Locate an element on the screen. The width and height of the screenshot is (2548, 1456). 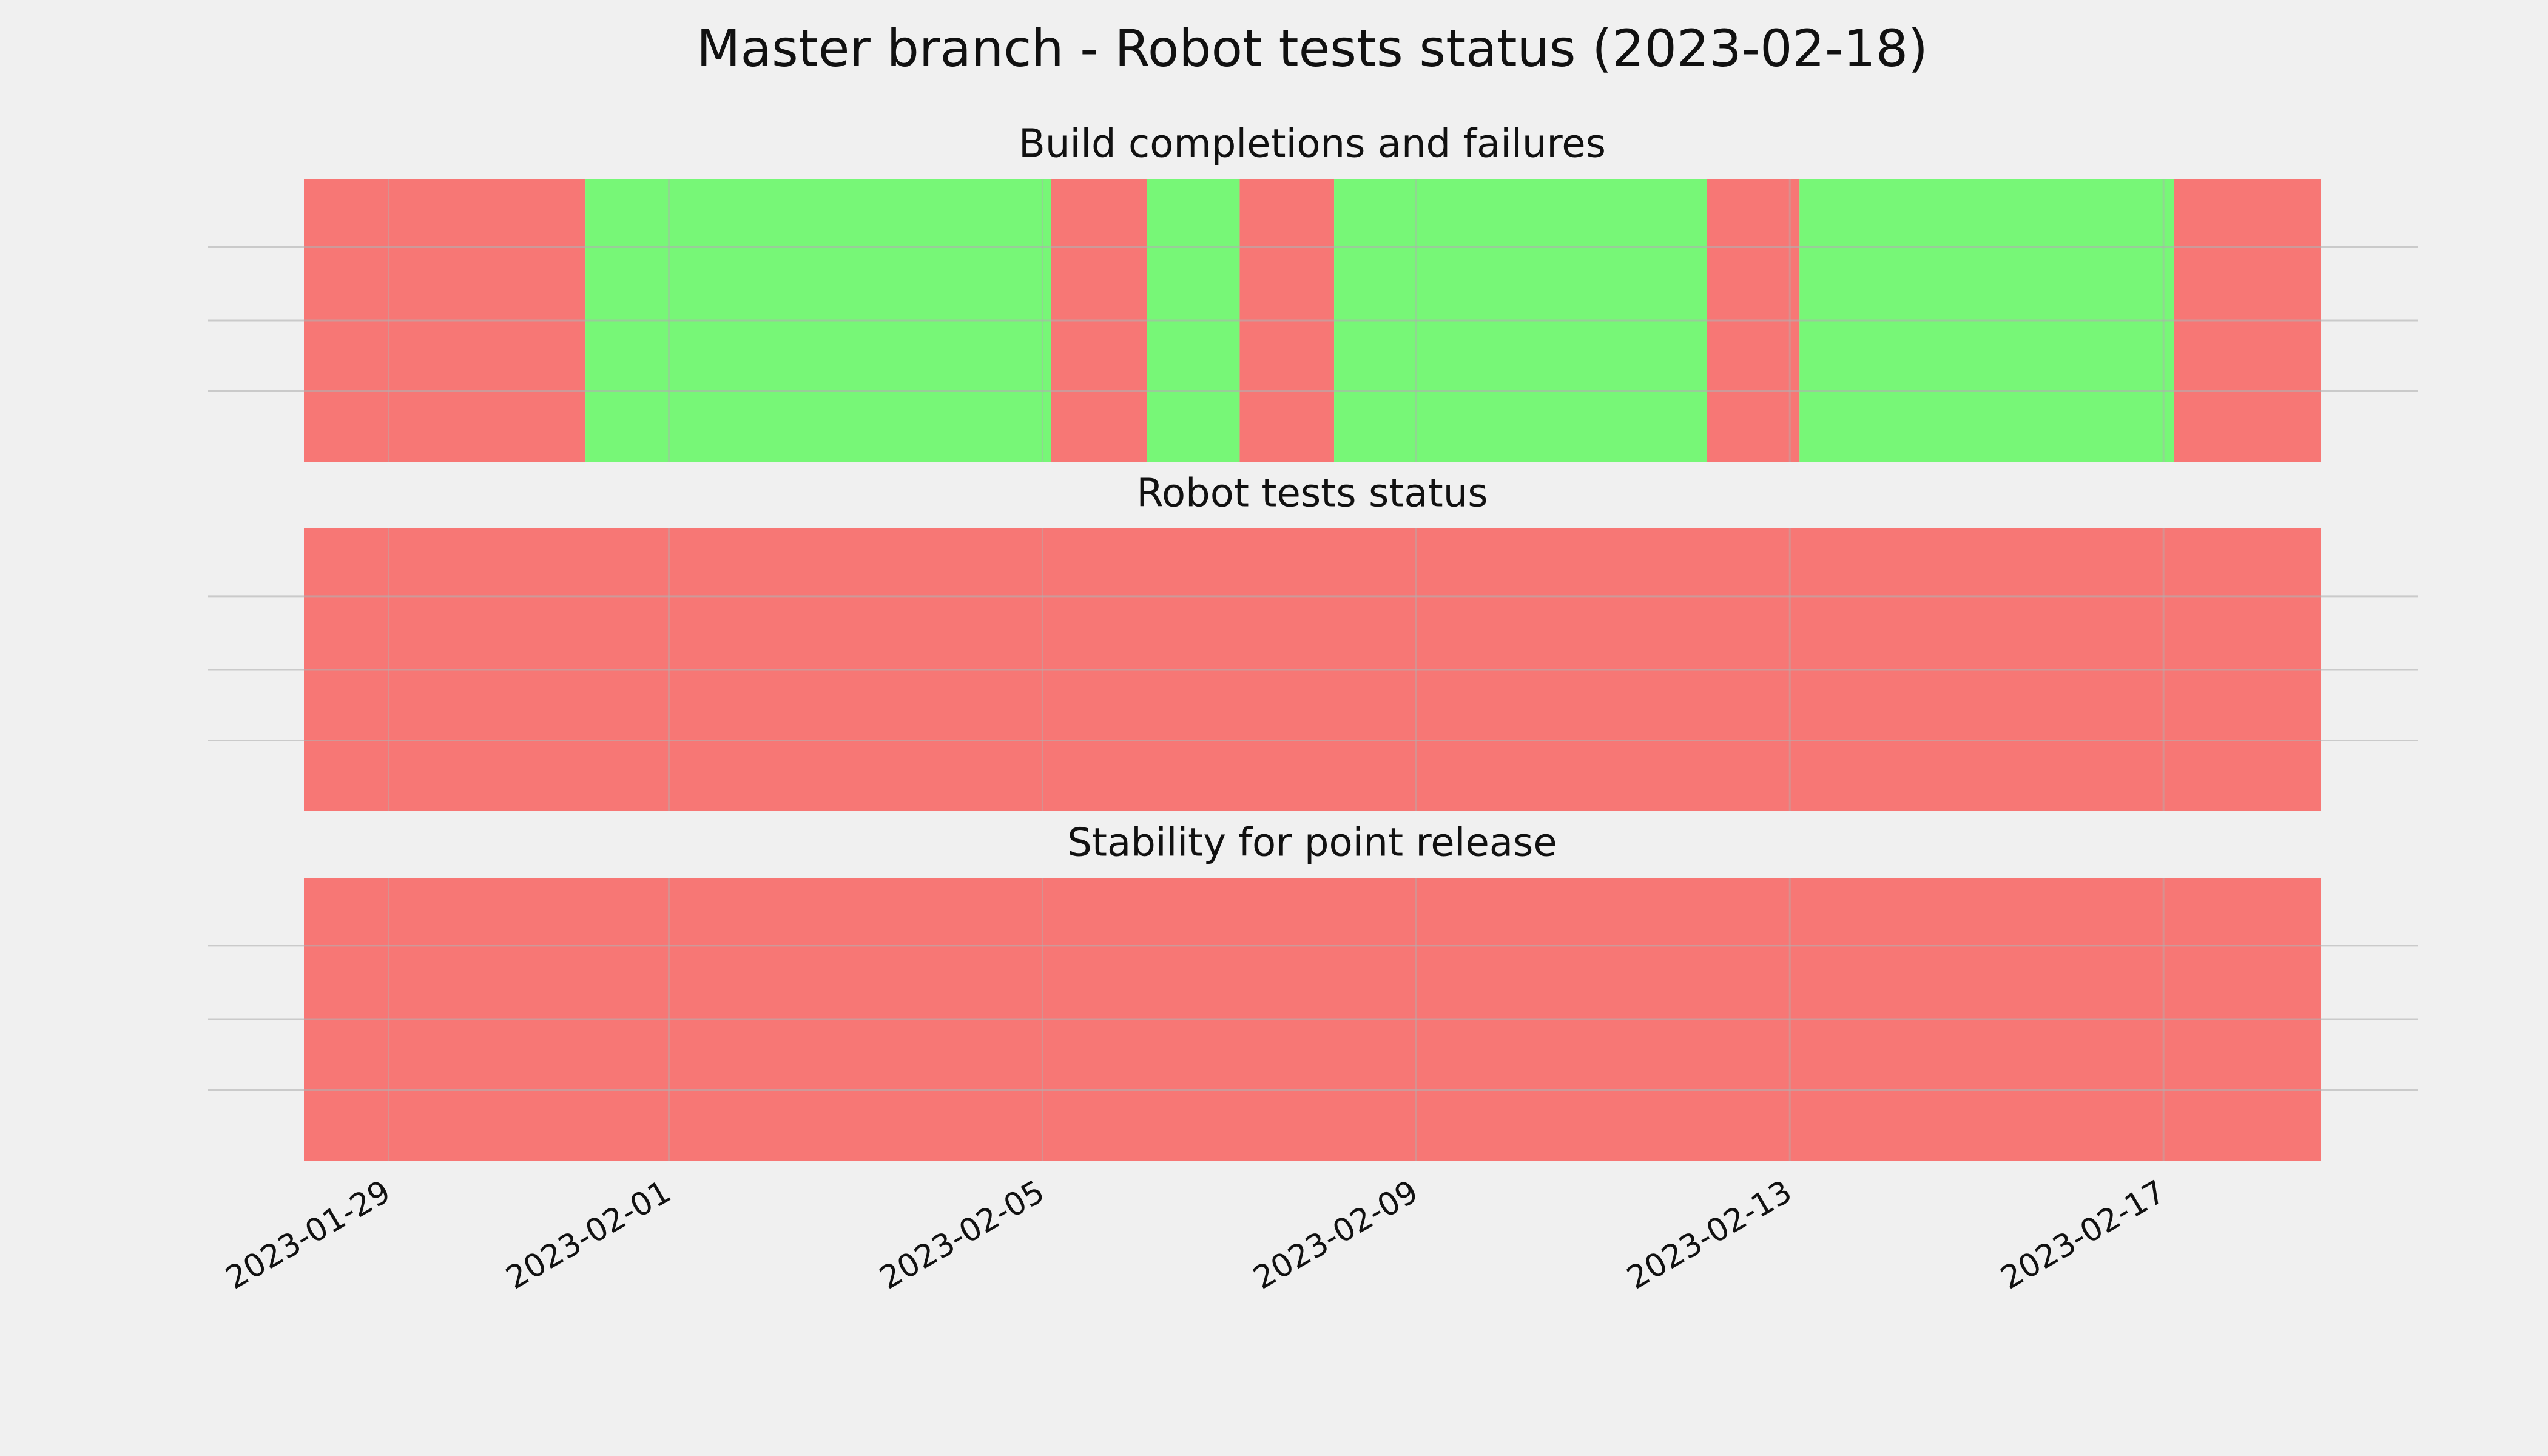
panel-title: Build completions and failures is located at coordinates (1312, 144).